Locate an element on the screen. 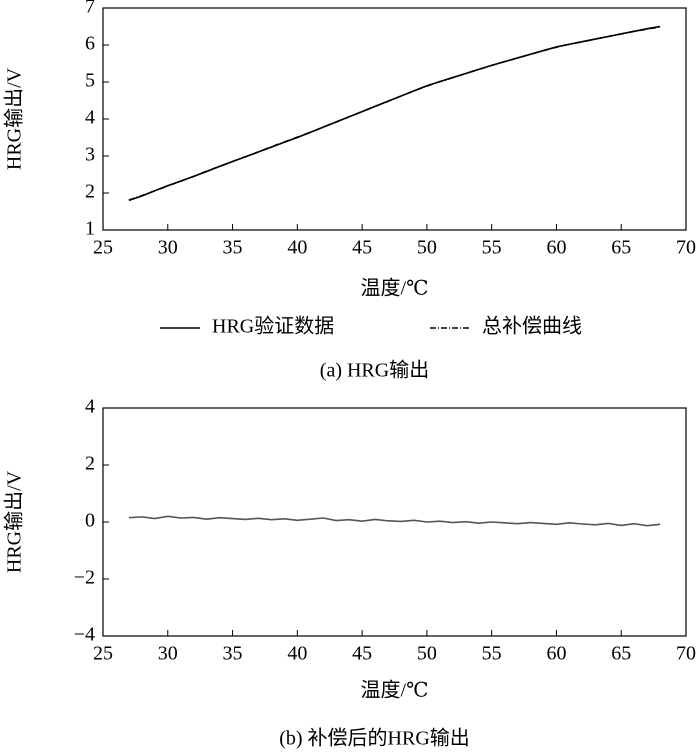 The image size is (700, 756). y-tick-label: 5 is located at coordinates (90, 81).